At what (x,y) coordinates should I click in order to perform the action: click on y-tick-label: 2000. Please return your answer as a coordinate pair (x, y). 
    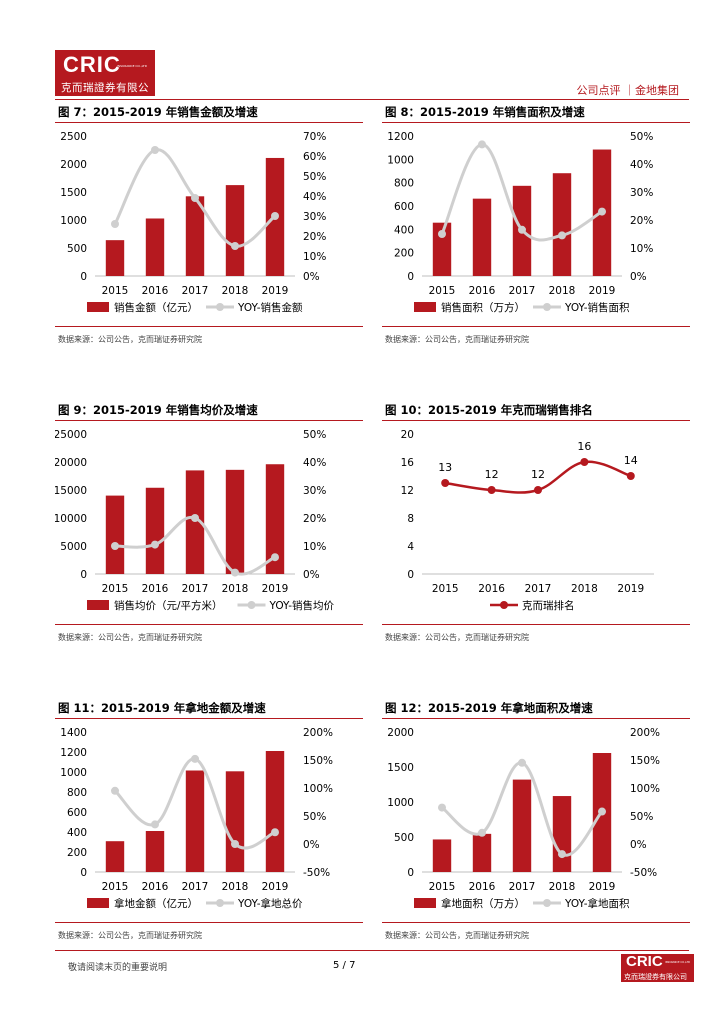
    Looking at the image, I should click on (400, 733).